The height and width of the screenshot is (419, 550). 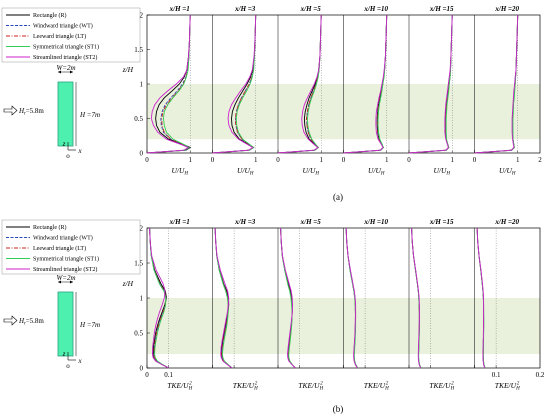 I want to click on x-tick-label-8: 0, so click(x=409, y=160).